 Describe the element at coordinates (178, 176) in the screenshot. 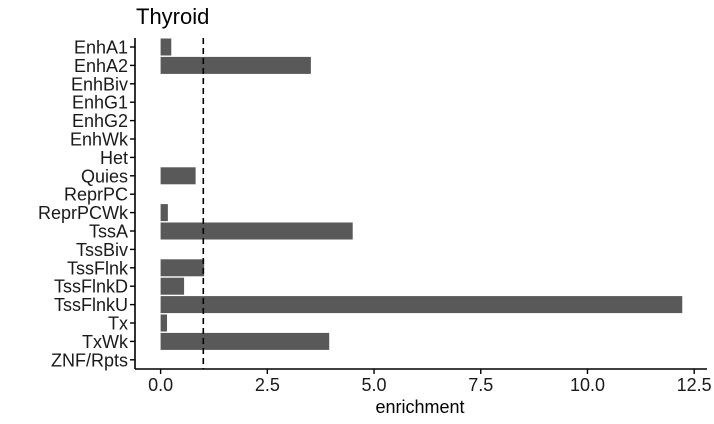

I see `bar-quies` at that location.